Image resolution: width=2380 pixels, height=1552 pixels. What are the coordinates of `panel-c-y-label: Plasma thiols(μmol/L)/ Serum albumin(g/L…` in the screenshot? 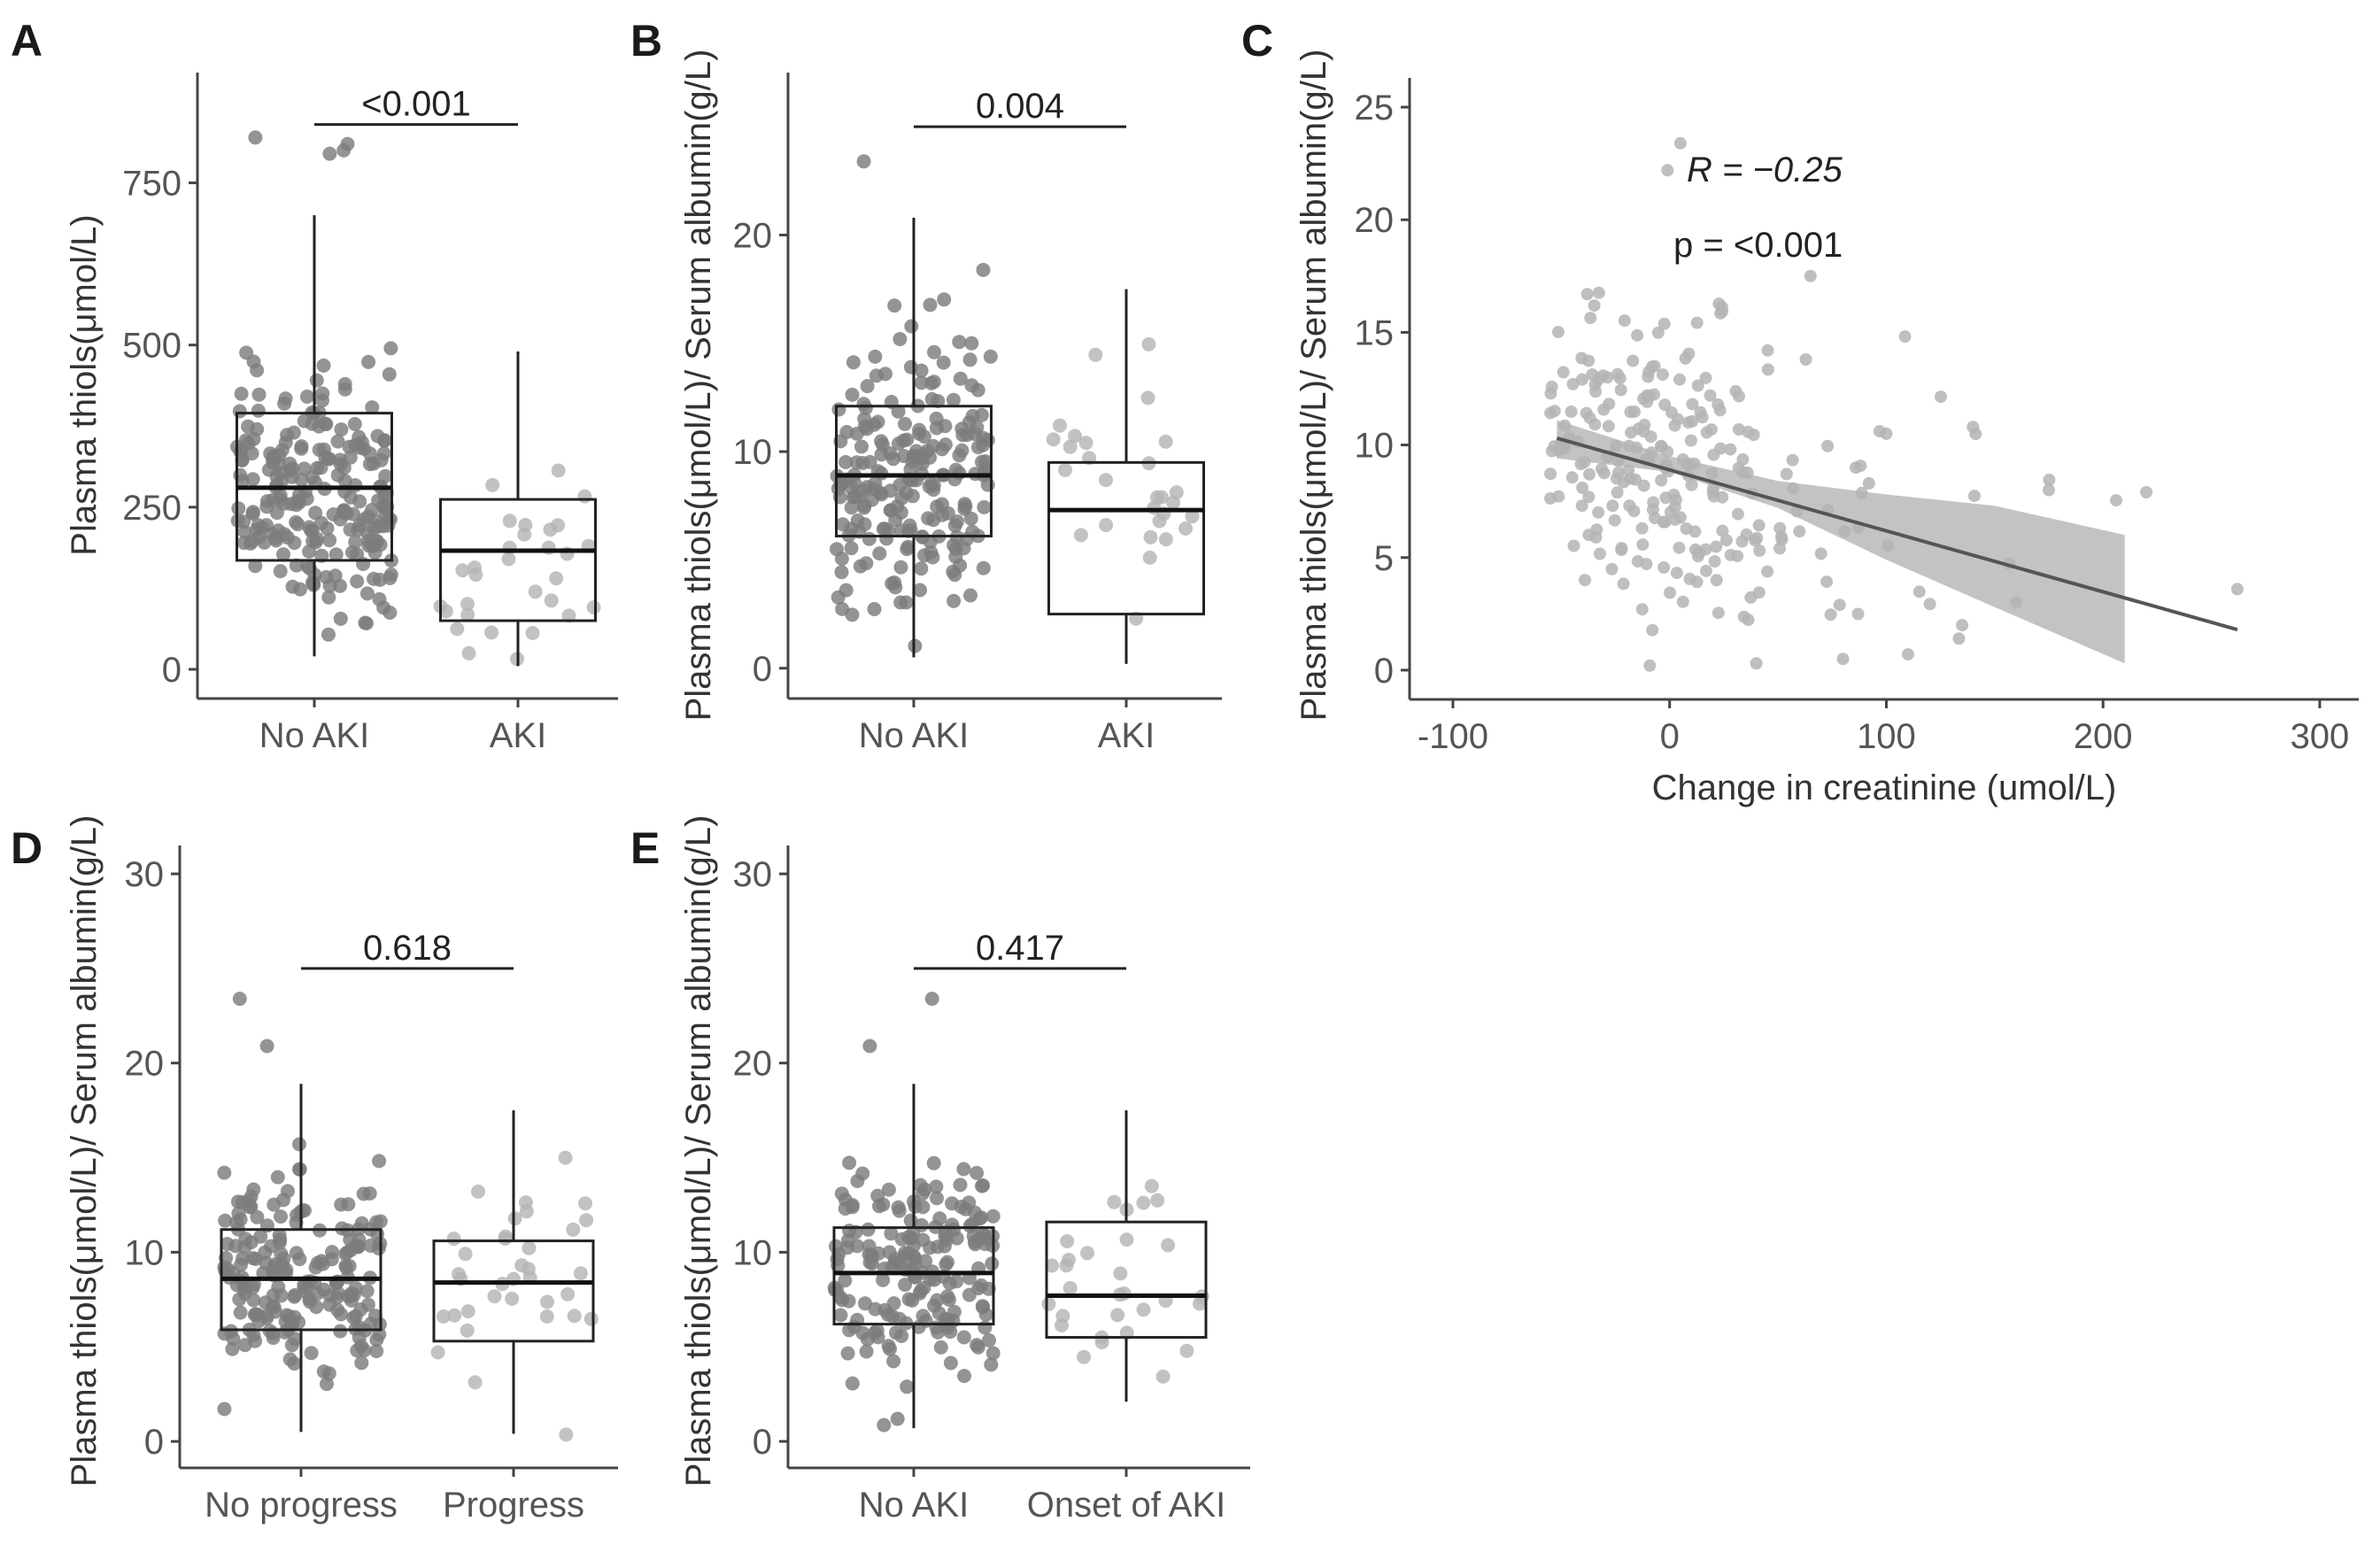 It's located at (1313, 386).